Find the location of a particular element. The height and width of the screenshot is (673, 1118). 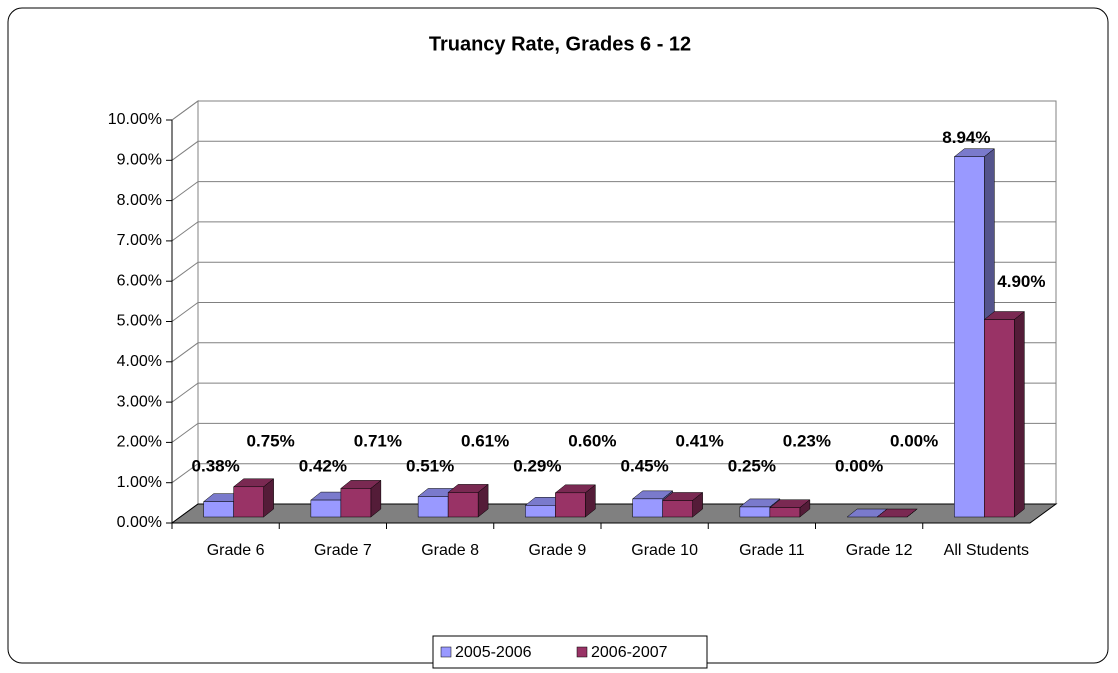

value-label: 0.60% is located at coordinates (592, 440).